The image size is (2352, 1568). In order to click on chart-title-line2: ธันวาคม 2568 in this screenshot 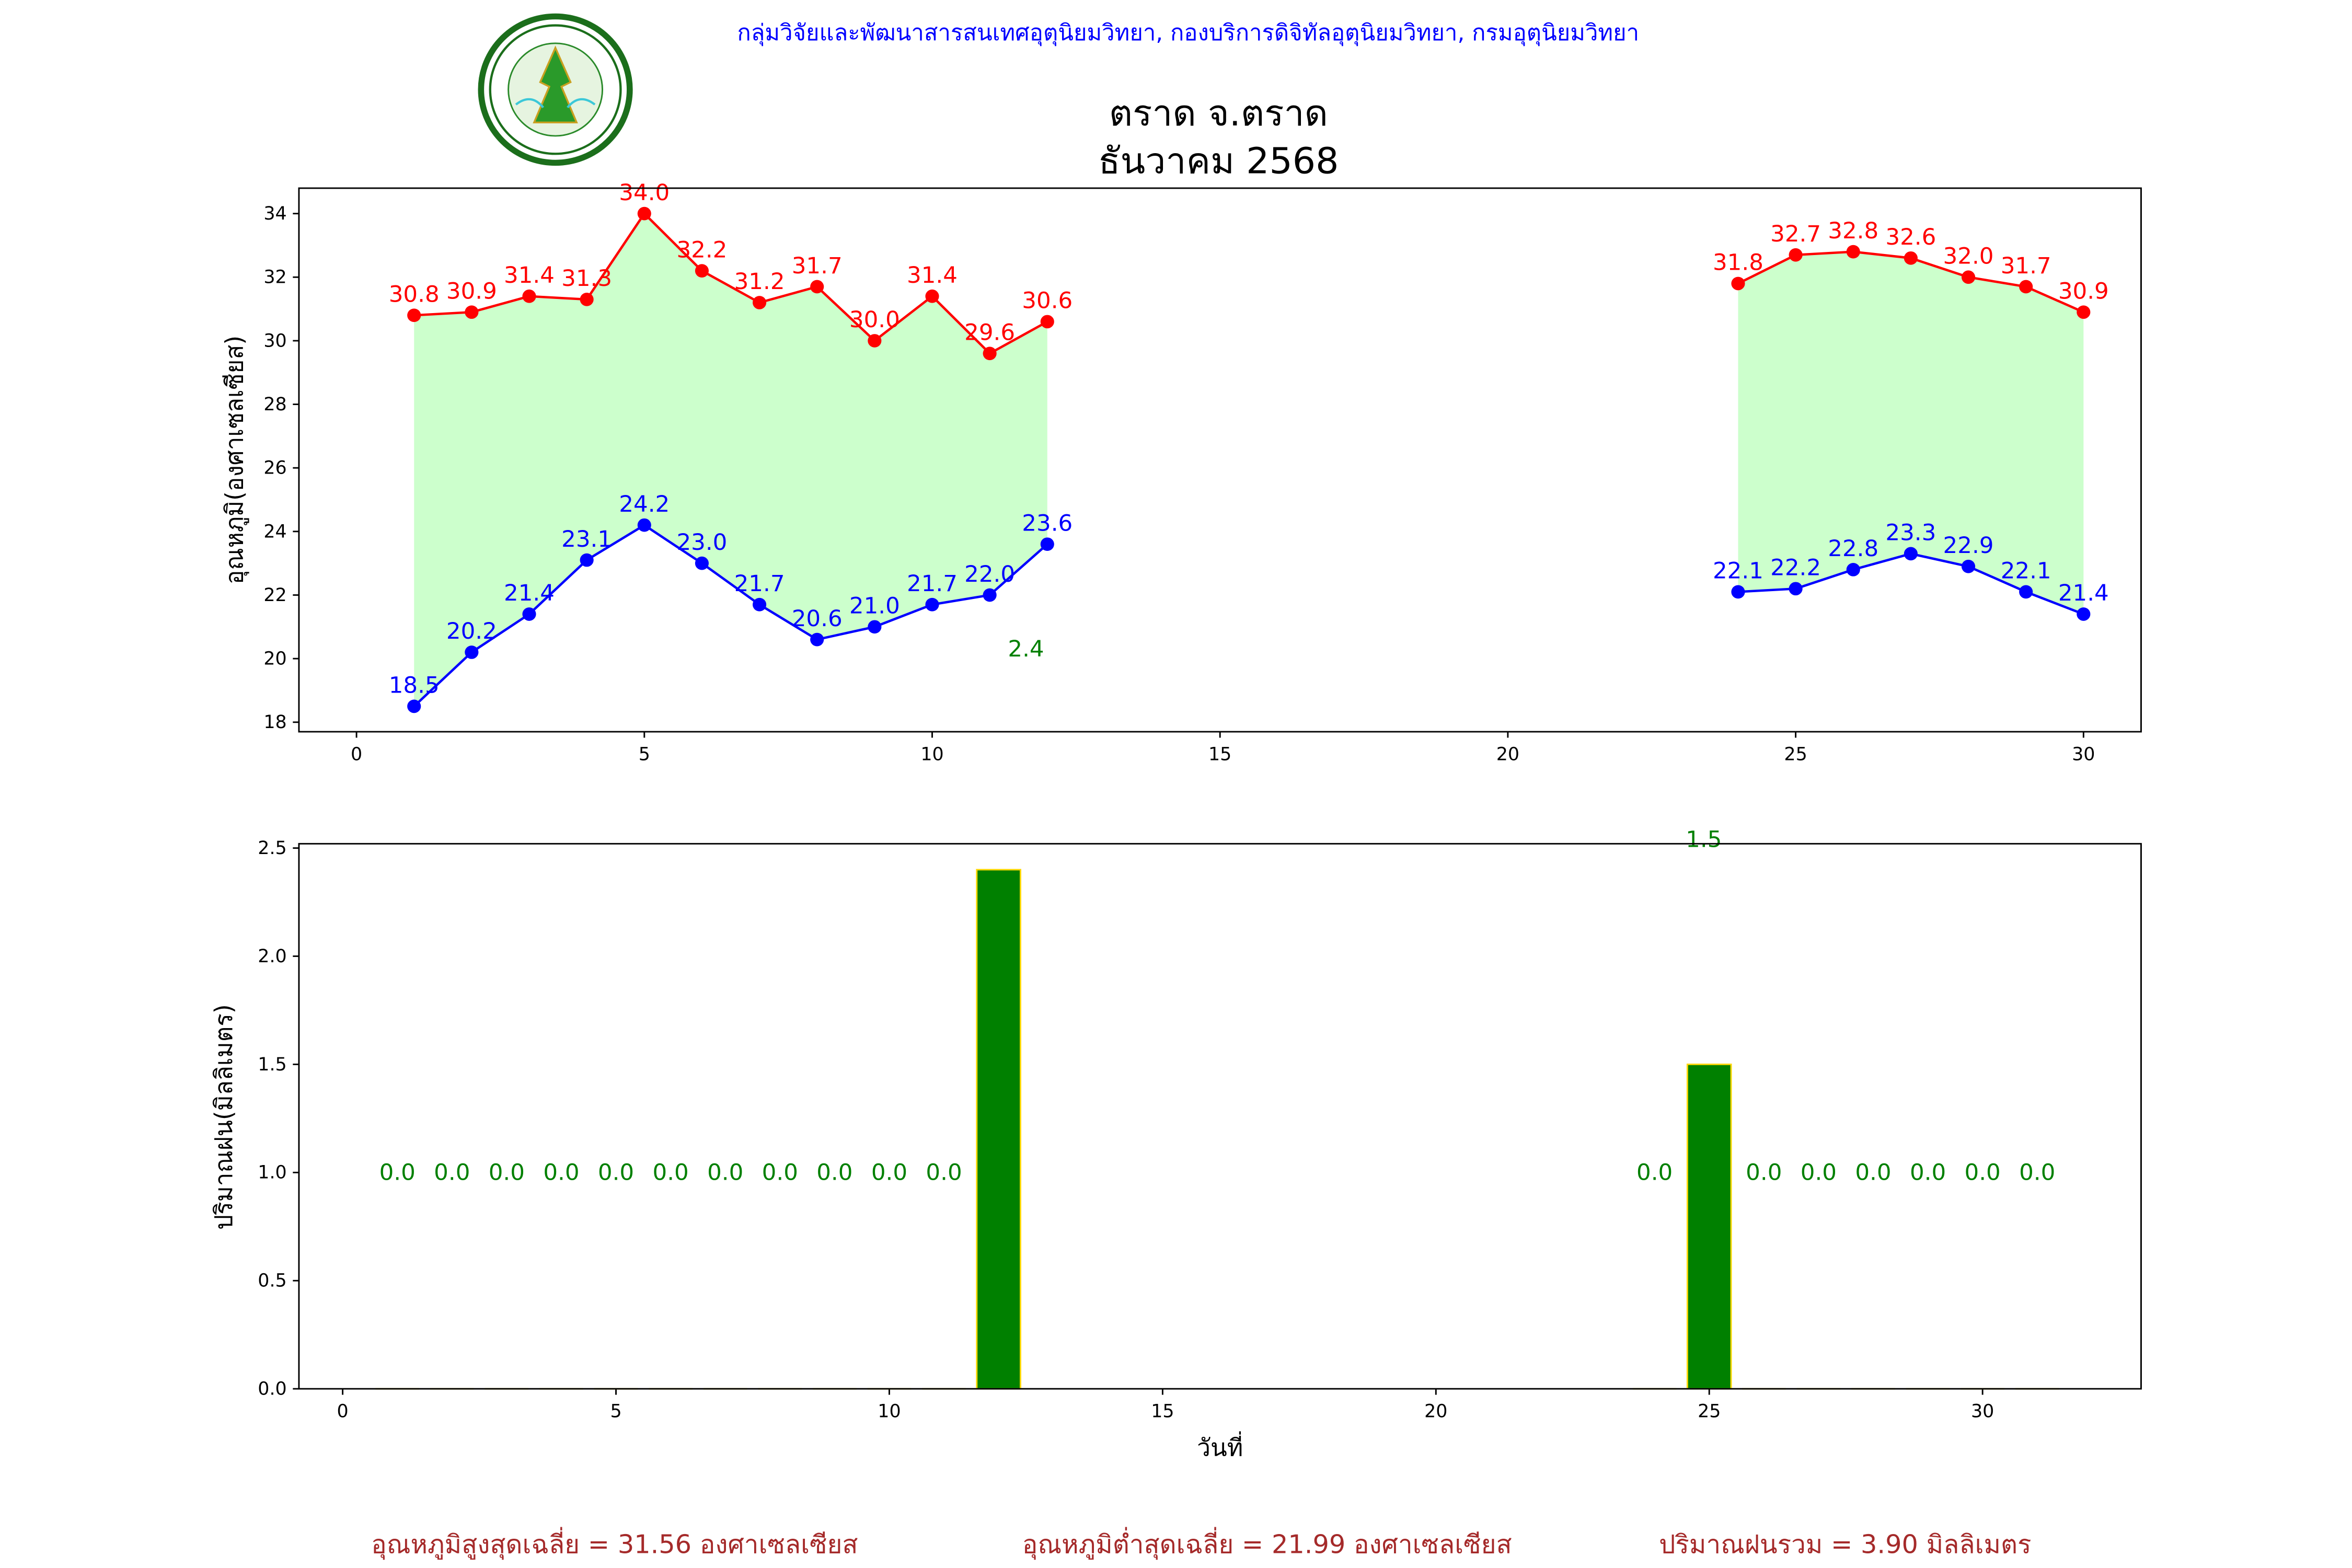, I will do `click(1218, 161)`.